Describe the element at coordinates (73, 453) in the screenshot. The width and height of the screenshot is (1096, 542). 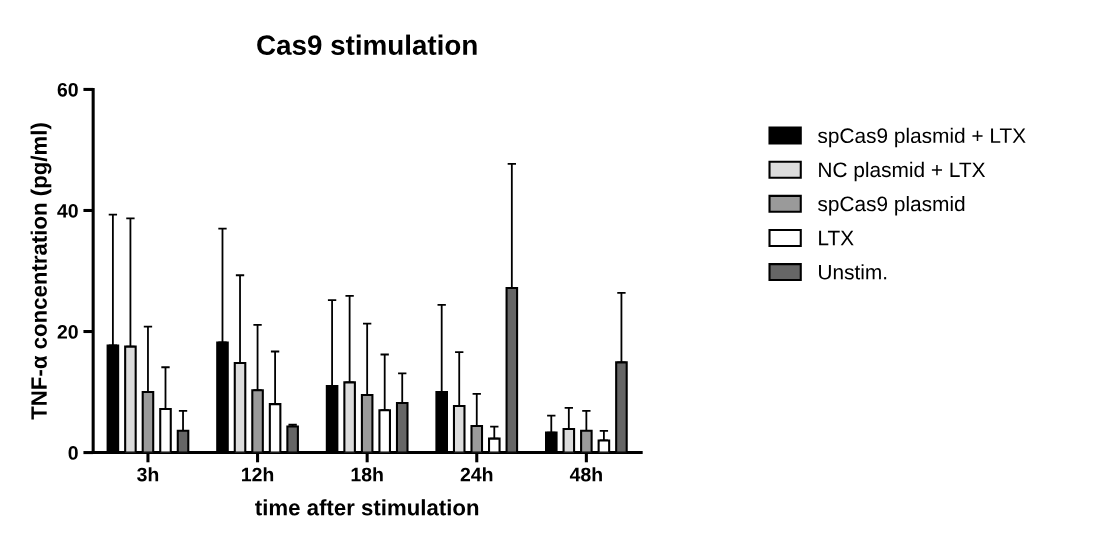
I see `y-tick-label: 0` at that location.